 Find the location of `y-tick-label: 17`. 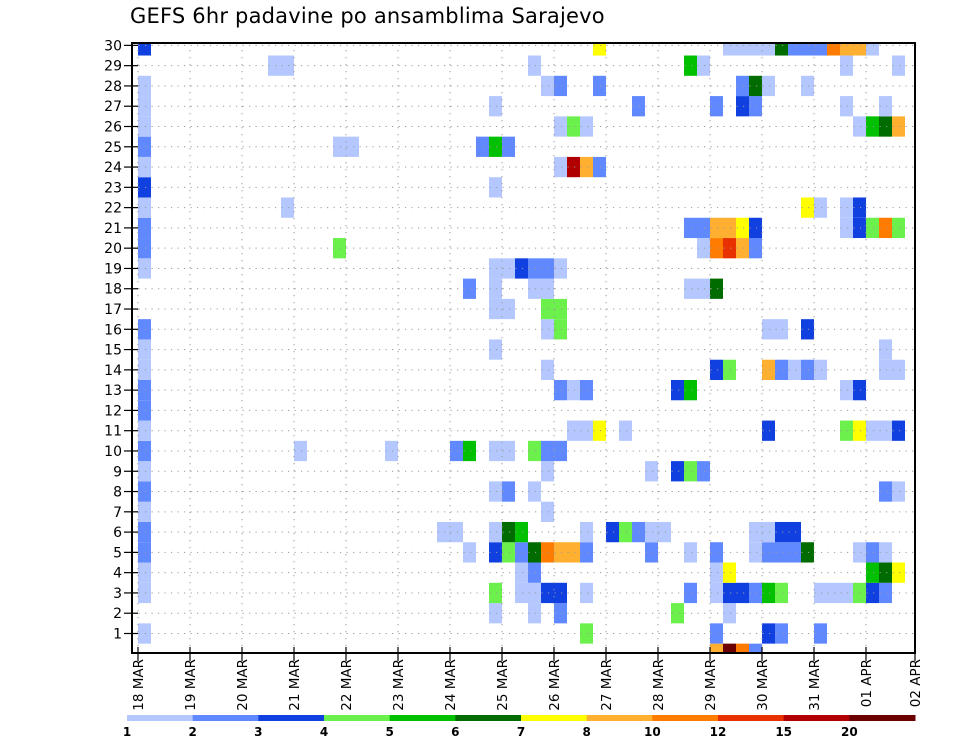

y-tick-label: 17 is located at coordinates (113, 310).